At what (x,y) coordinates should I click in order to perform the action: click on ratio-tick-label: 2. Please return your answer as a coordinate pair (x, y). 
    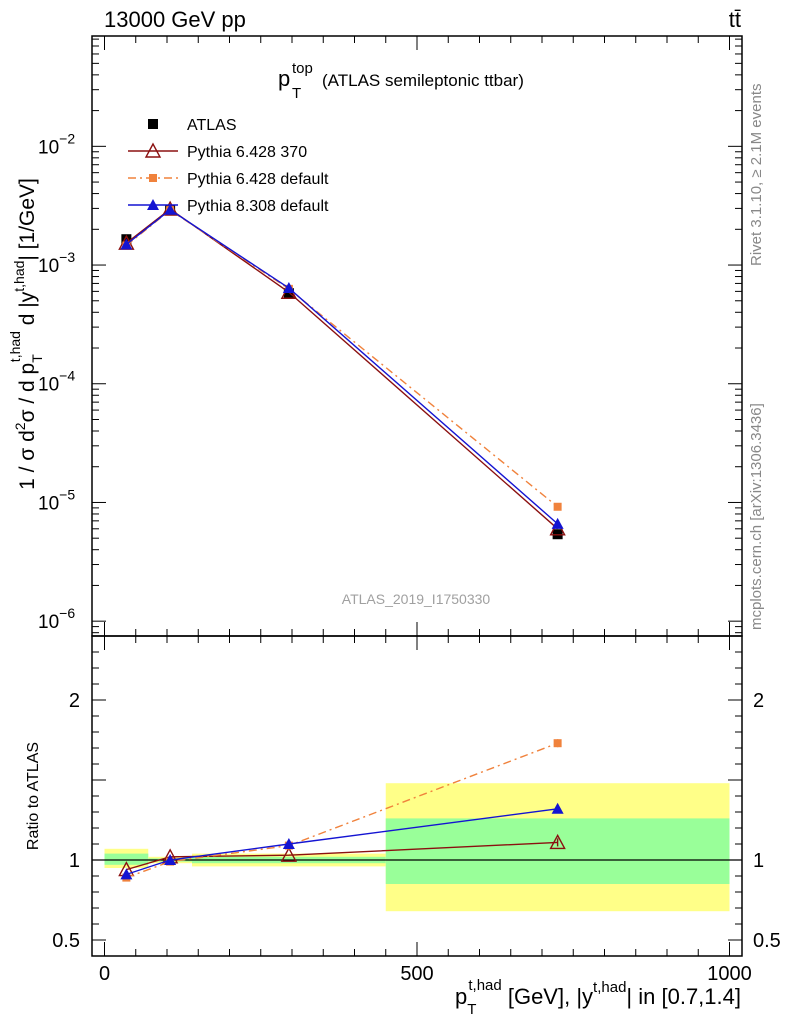
    Looking at the image, I should click on (74, 701).